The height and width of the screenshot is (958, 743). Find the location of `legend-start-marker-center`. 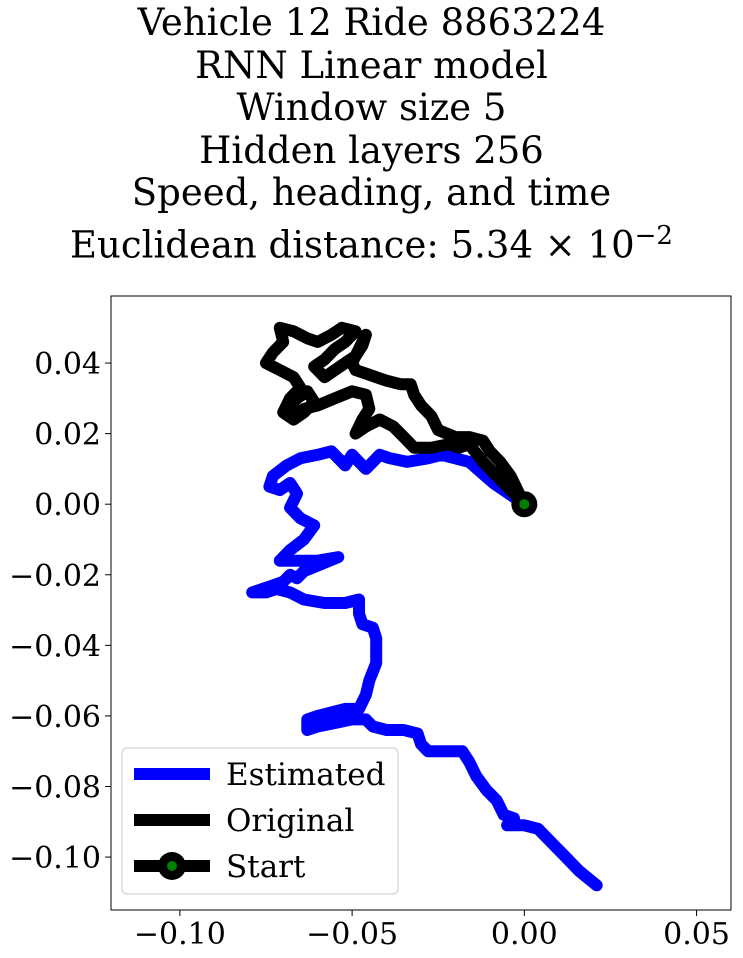

legend-start-marker-center is located at coordinates (172, 866).